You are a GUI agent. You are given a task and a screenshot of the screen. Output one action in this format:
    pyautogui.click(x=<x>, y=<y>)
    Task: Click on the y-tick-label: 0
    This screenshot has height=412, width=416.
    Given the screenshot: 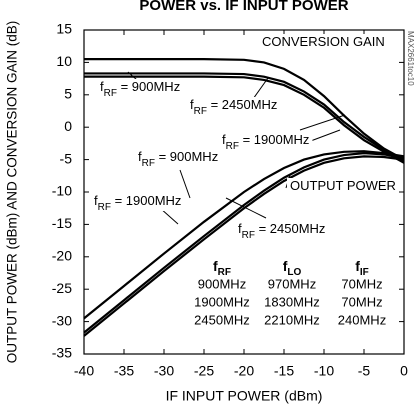 What is the action you would take?
    pyautogui.click(x=68, y=126)
    